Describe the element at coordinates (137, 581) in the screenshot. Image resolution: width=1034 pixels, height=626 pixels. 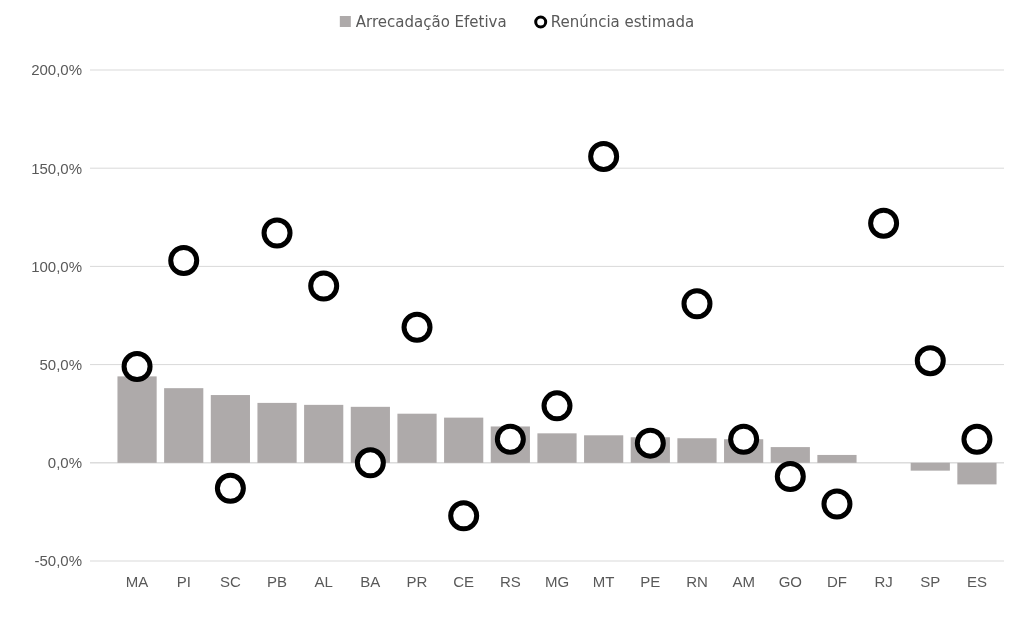
I see `x-tick-label: MA` at that location.